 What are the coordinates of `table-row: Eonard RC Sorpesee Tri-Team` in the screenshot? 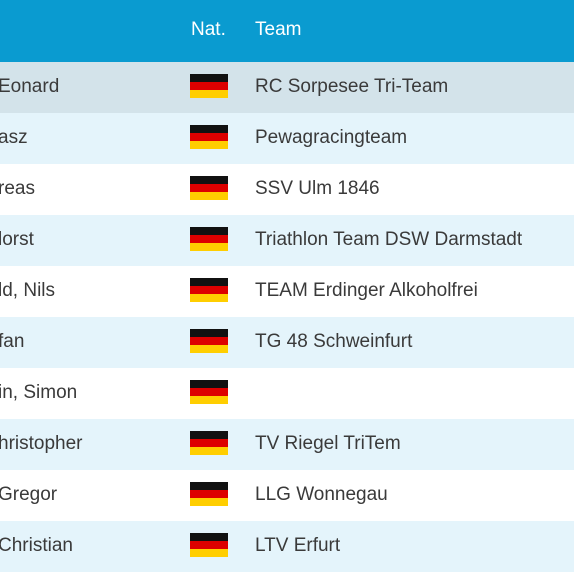 It's located at (287, 87).